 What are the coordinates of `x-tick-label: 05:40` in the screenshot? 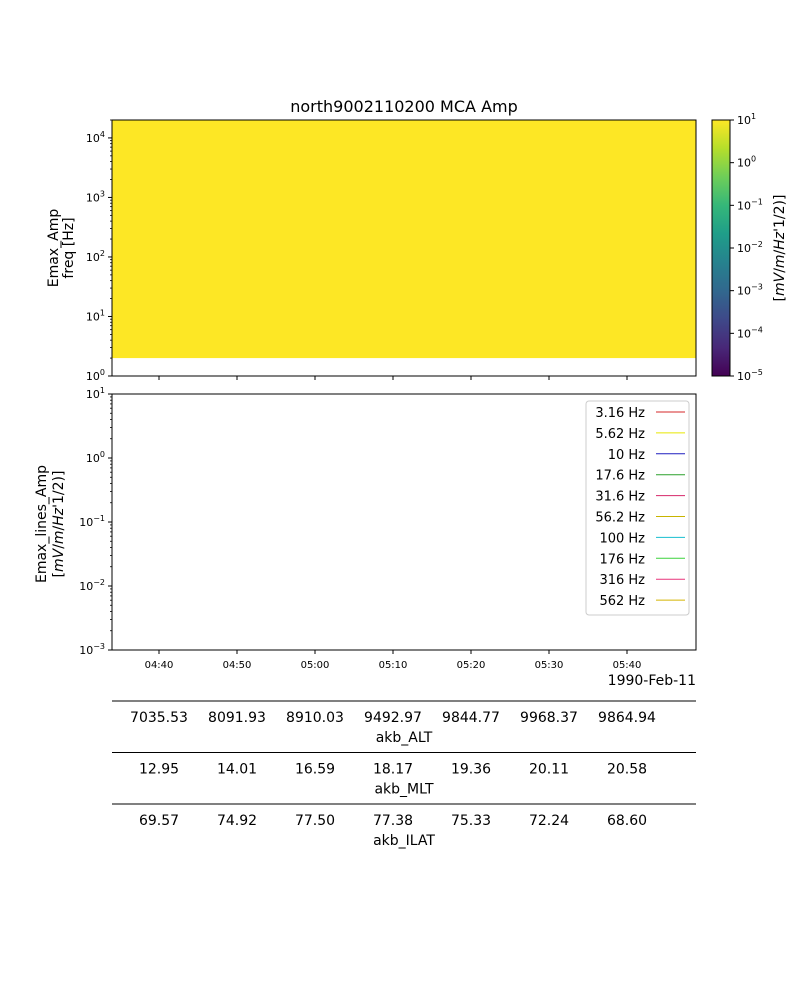 It's located at (627, 665).